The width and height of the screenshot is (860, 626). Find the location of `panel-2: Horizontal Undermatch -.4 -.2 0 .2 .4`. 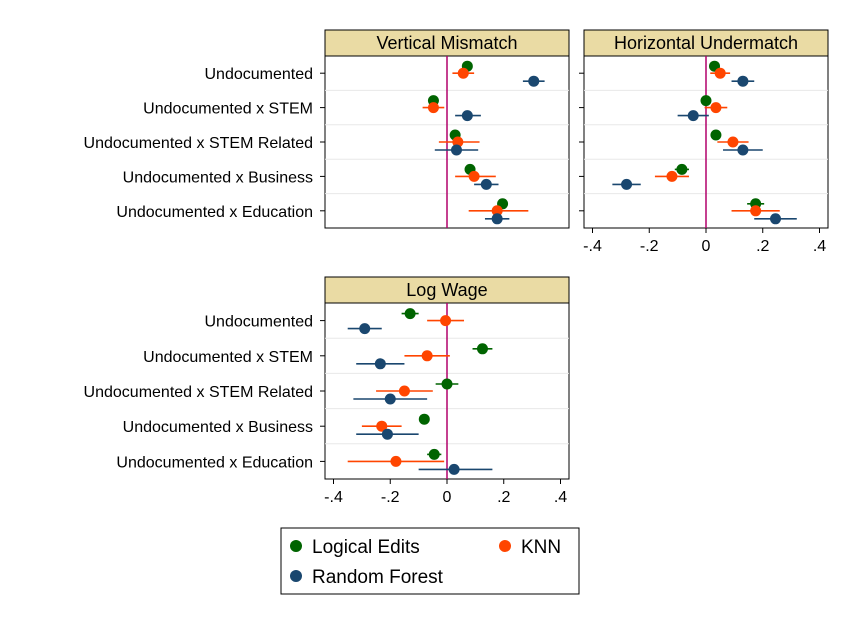

panel-2: Horizontal Undermatch -.4 -.2 0 .2 .4 is located at coordinates (704, 142).